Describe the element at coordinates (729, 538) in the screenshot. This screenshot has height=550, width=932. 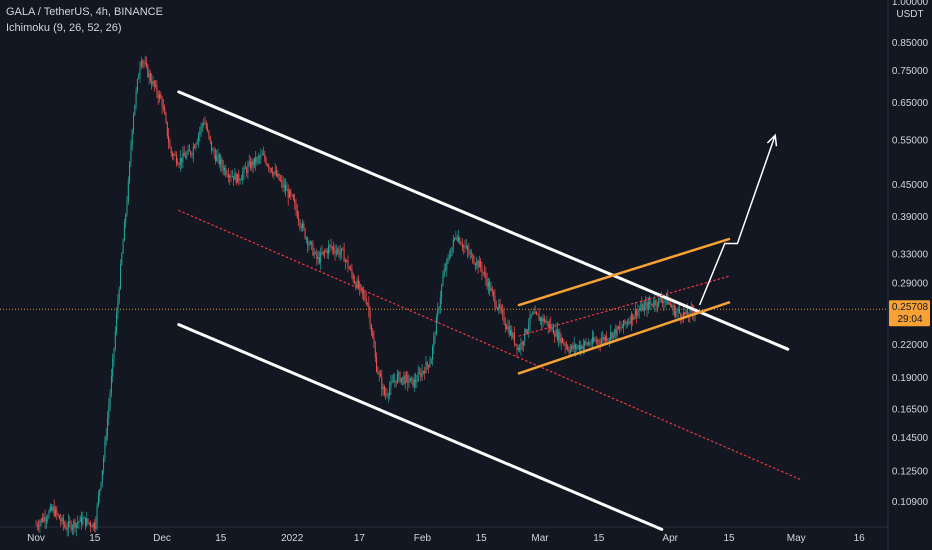
I see `time-tick-label: 15` at that location.